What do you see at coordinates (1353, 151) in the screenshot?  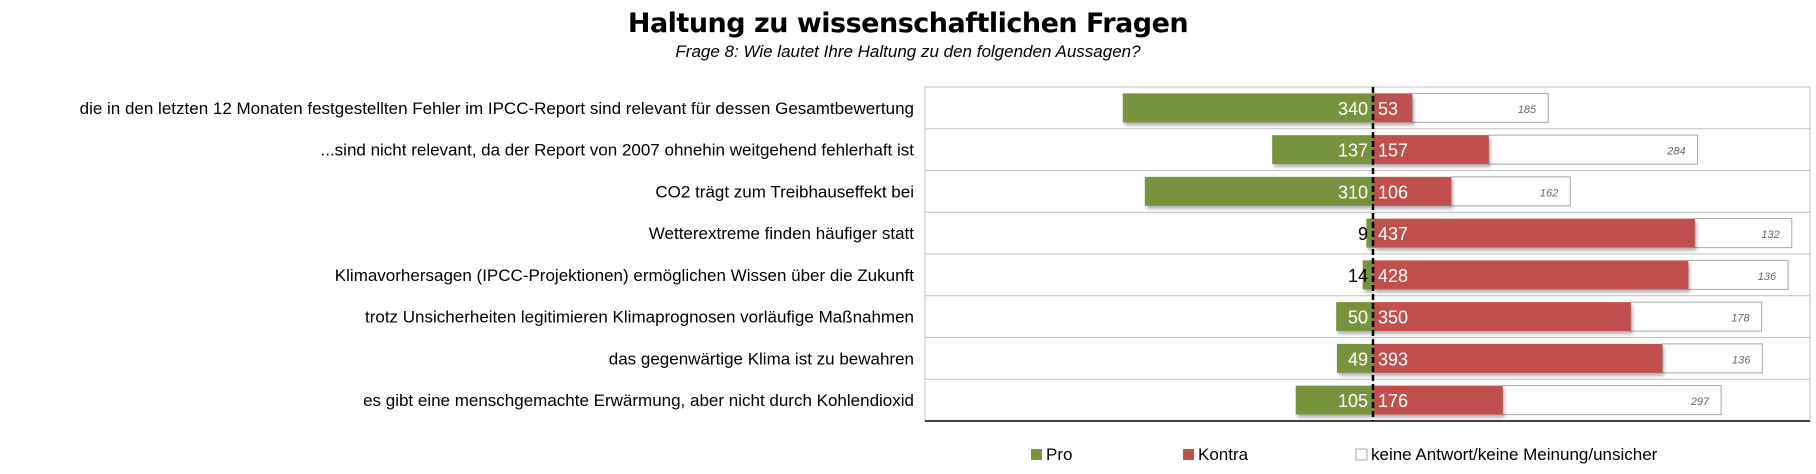 I see `value-label-pro: 137` at bounding box center [1353, 151].